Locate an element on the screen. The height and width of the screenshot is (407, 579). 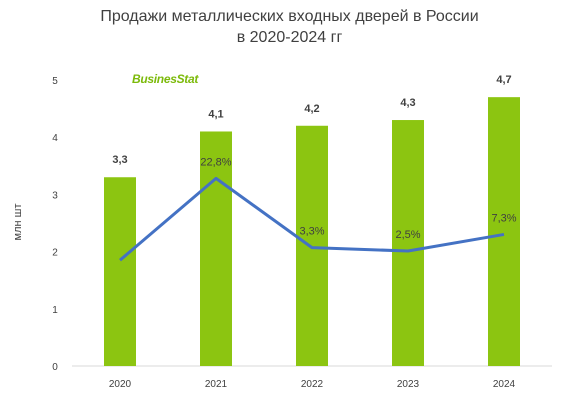
growth-label: 22,8% is located at coordinates (215, 162).